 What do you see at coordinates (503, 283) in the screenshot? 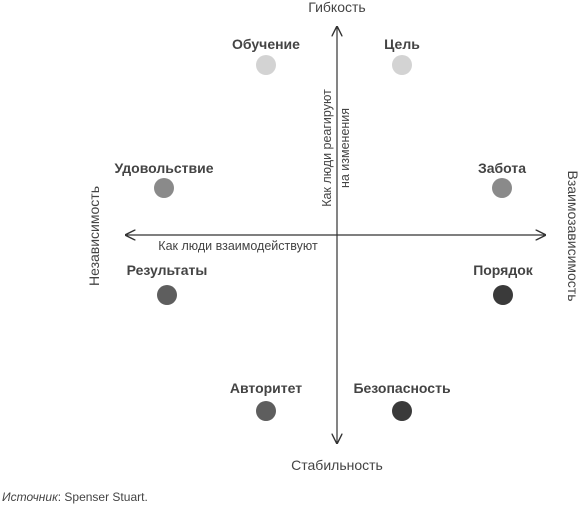
I see `style-order: Порядок` at bounding box center [503, 283].